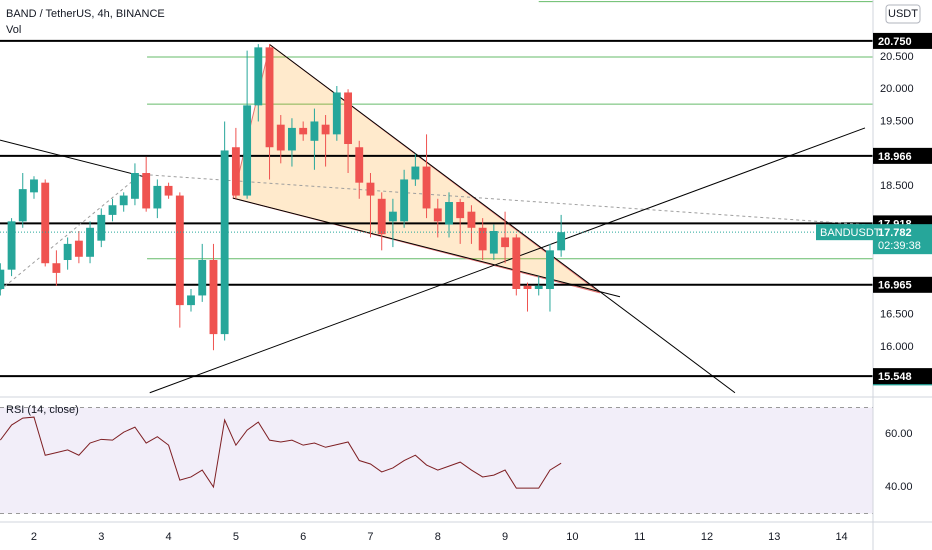  Describe the element at coordinates (897, 89) in the screenshot. I see `y-tick-label: 20.000` at that location.